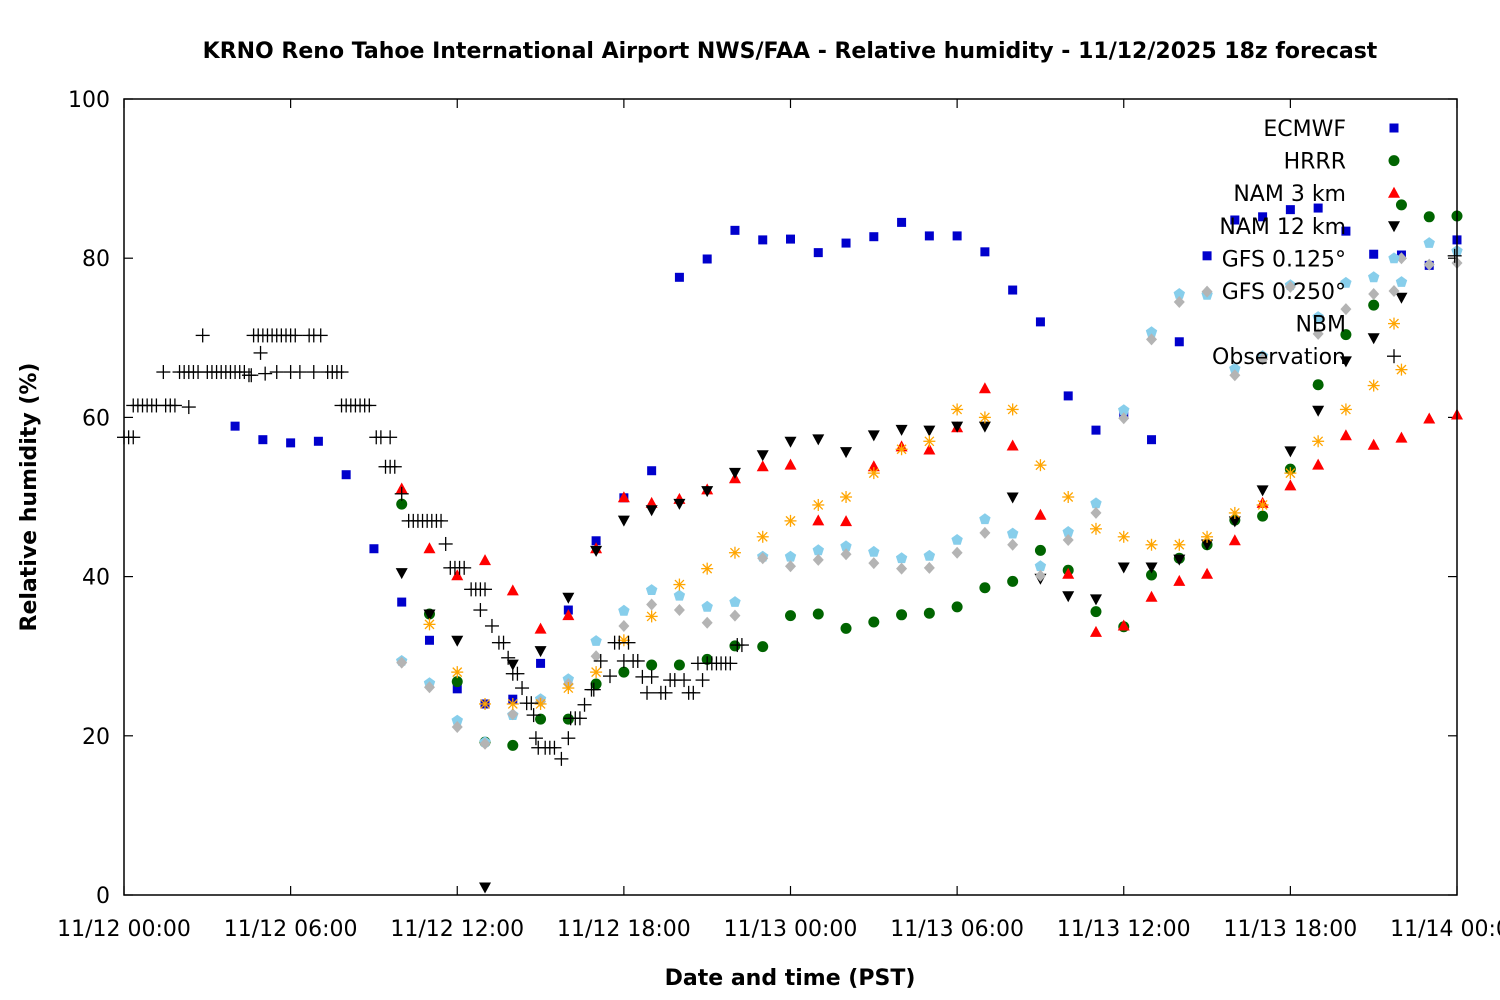  What do you see at coordinates (624, 929) in the screenshot?
I see `x-tick-label: 11/12 18:00` at bounding box center [624, 929].